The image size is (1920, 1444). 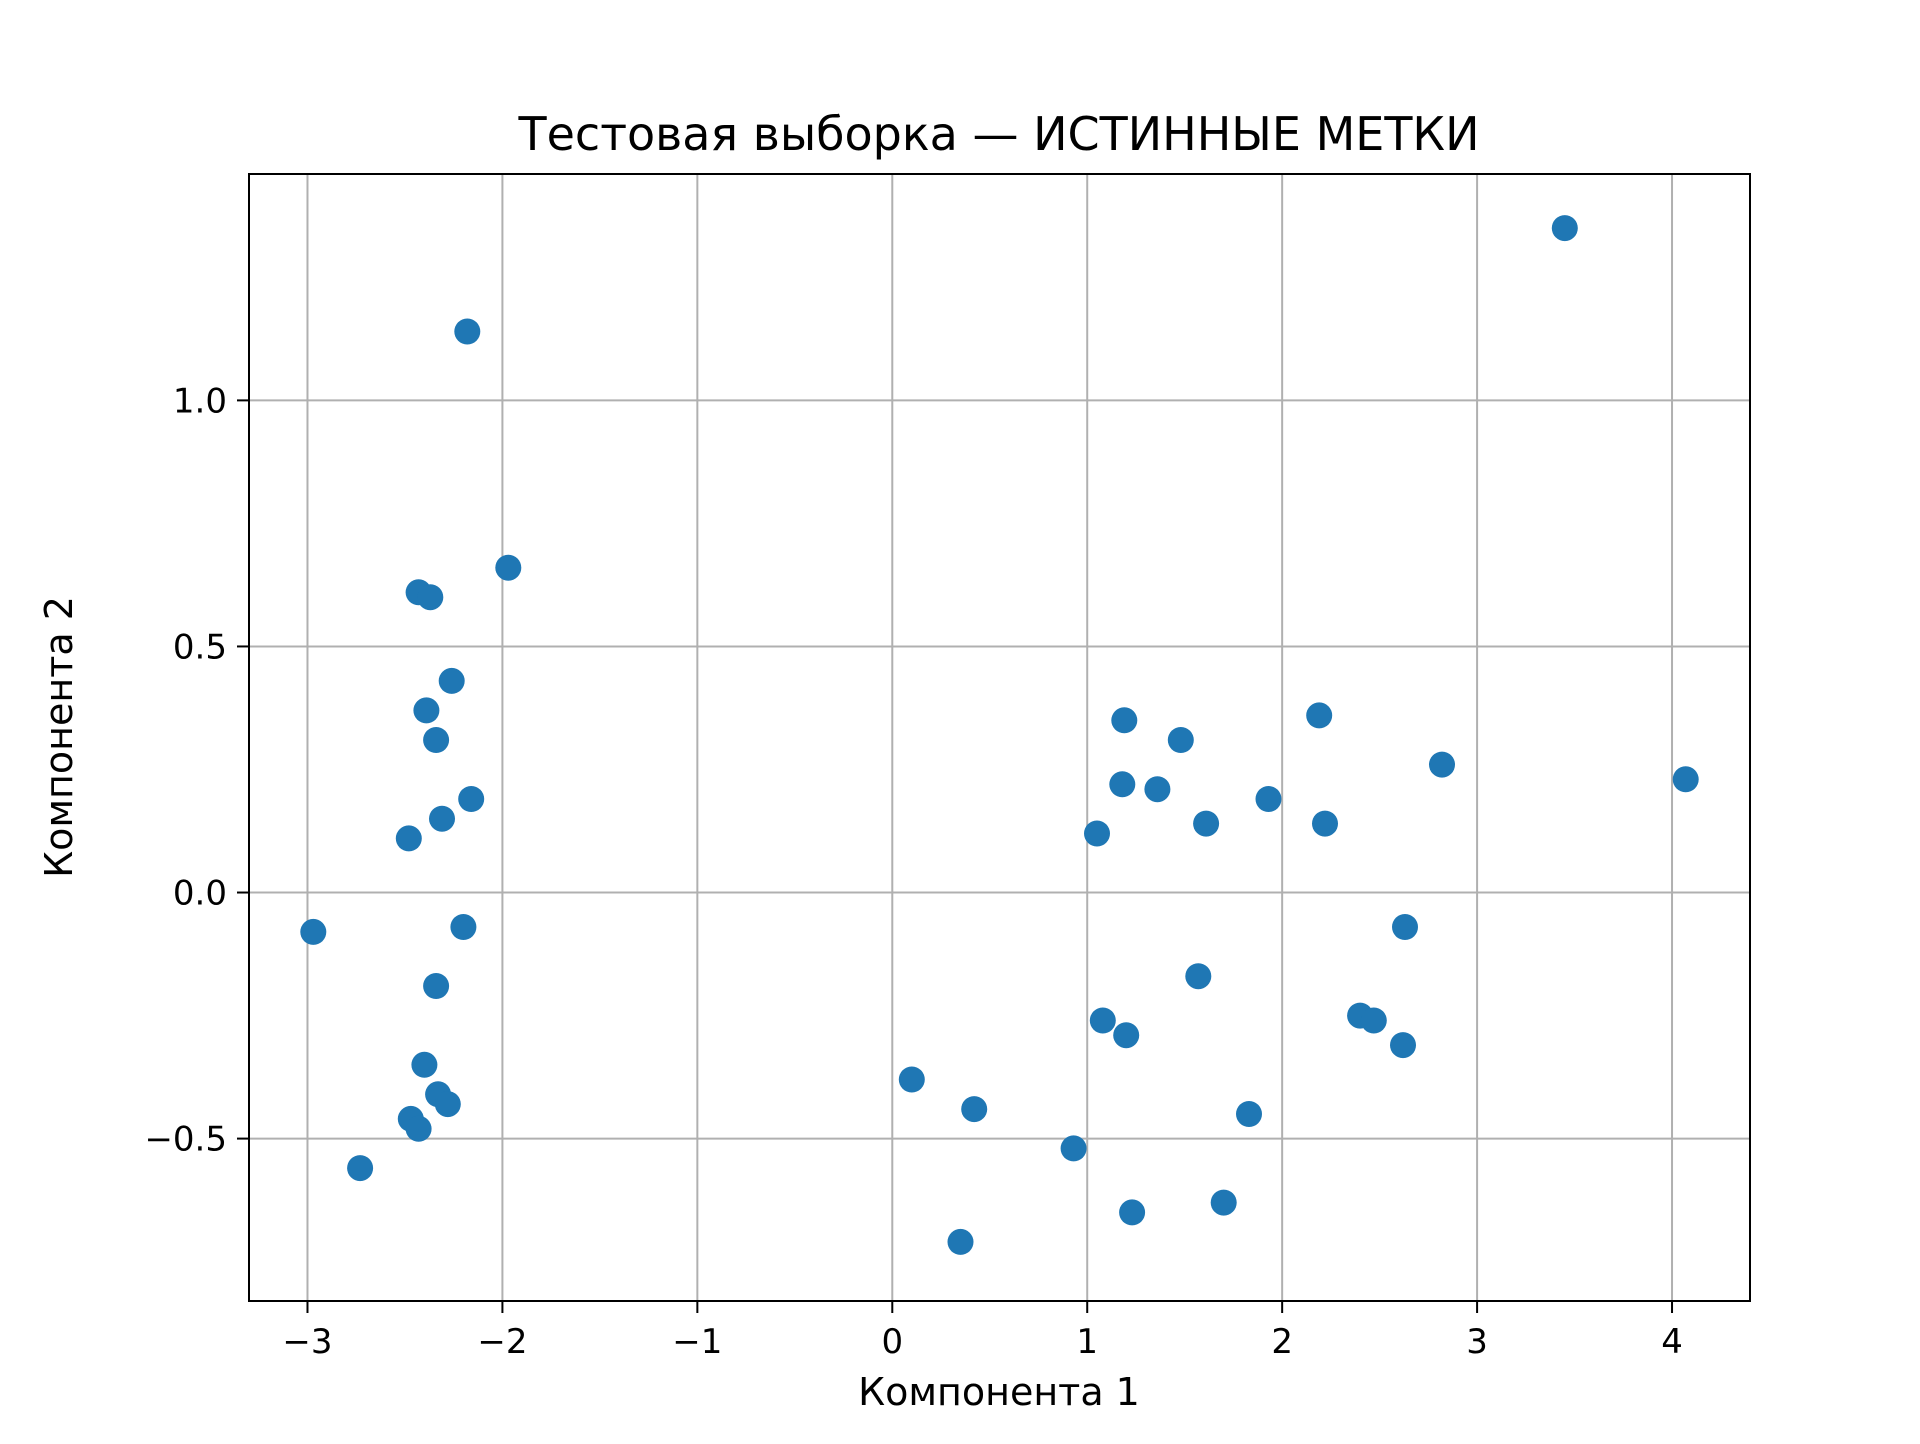 What do you see at coordinates (892, 1342) in the screenshot?
I see `x-tick-label: 0` at bounding box center [892, 1342].